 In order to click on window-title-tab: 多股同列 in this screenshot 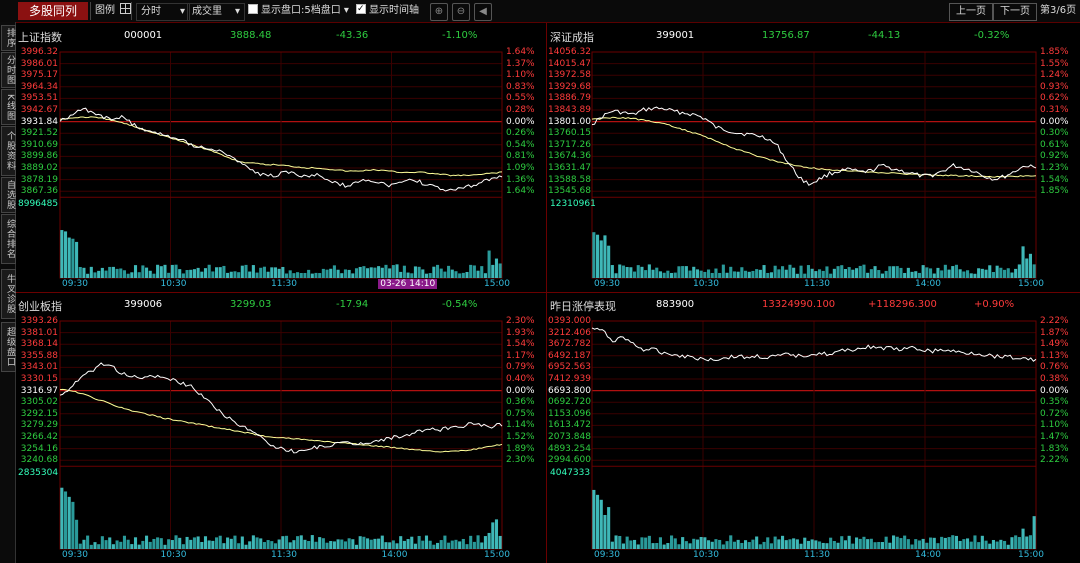, I will do `click(53, 11)`.